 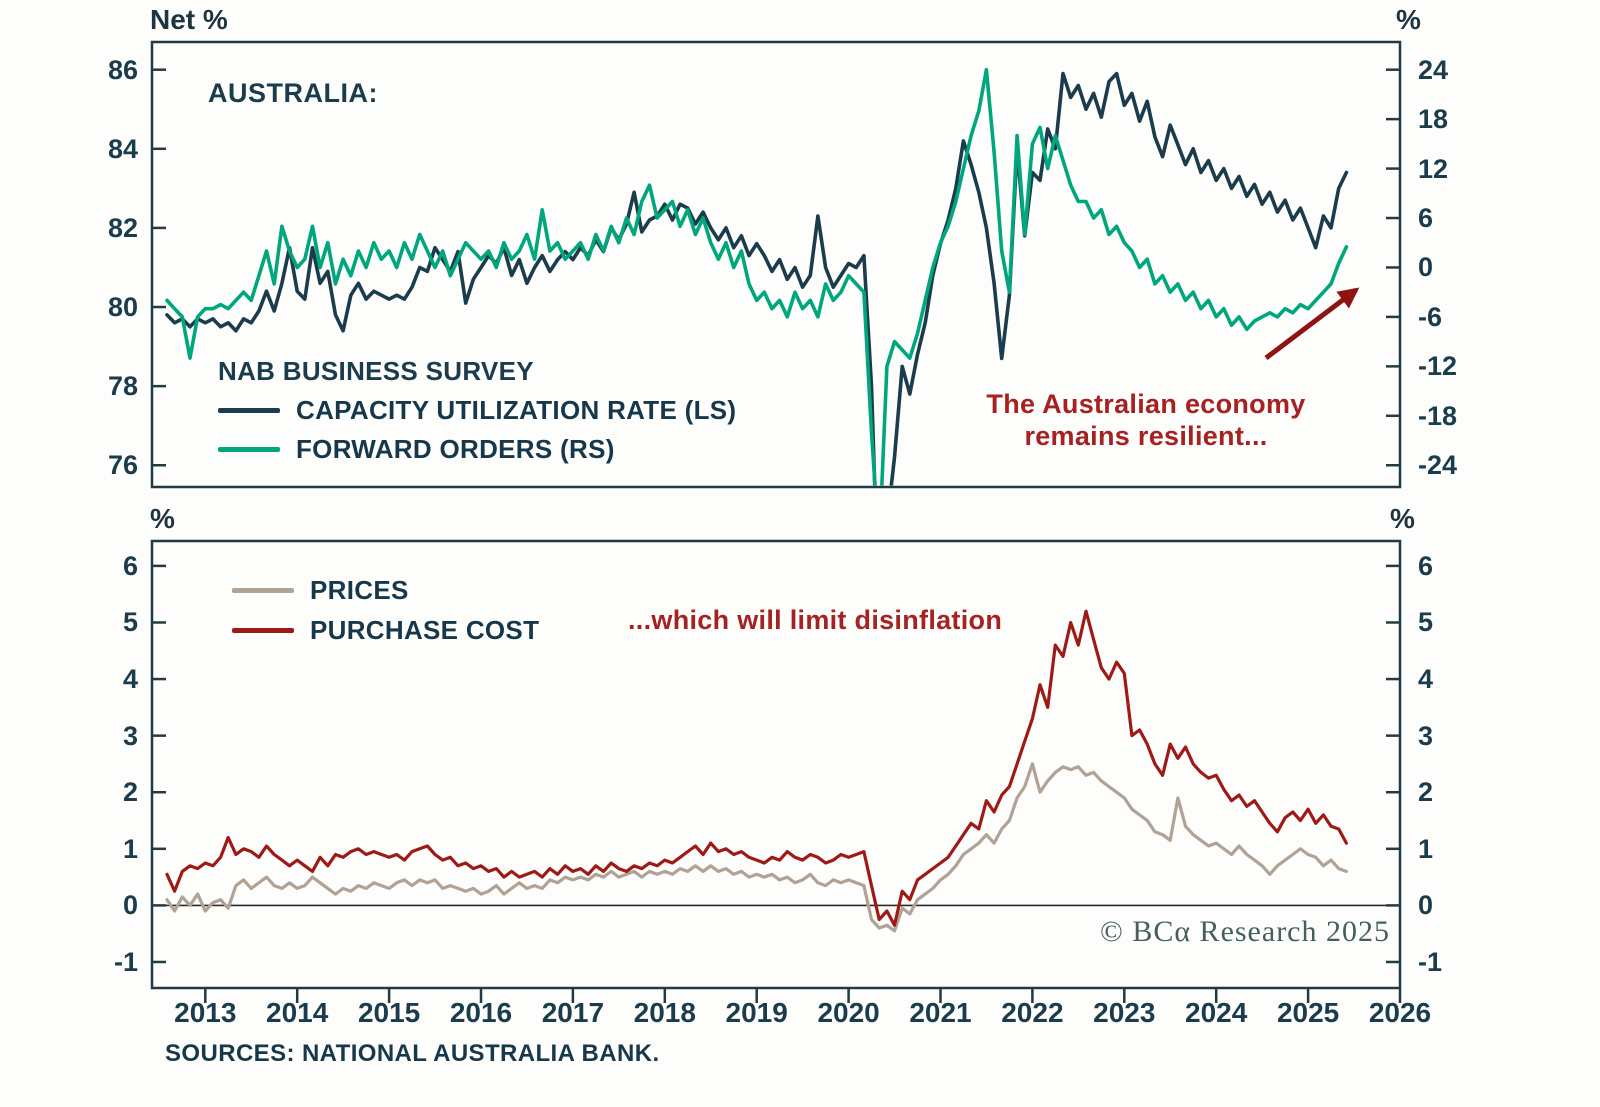 I want to click on x-axis-year-label: 2013, so click(x=205, y=1012).